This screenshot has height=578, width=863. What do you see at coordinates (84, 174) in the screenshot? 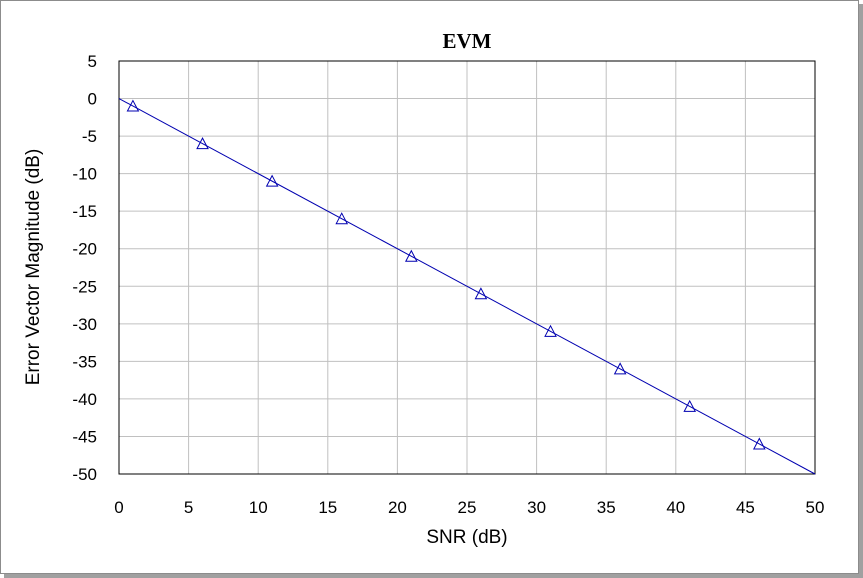
I see `y-tick-label-3: -10` at bounding box center [84, 174].